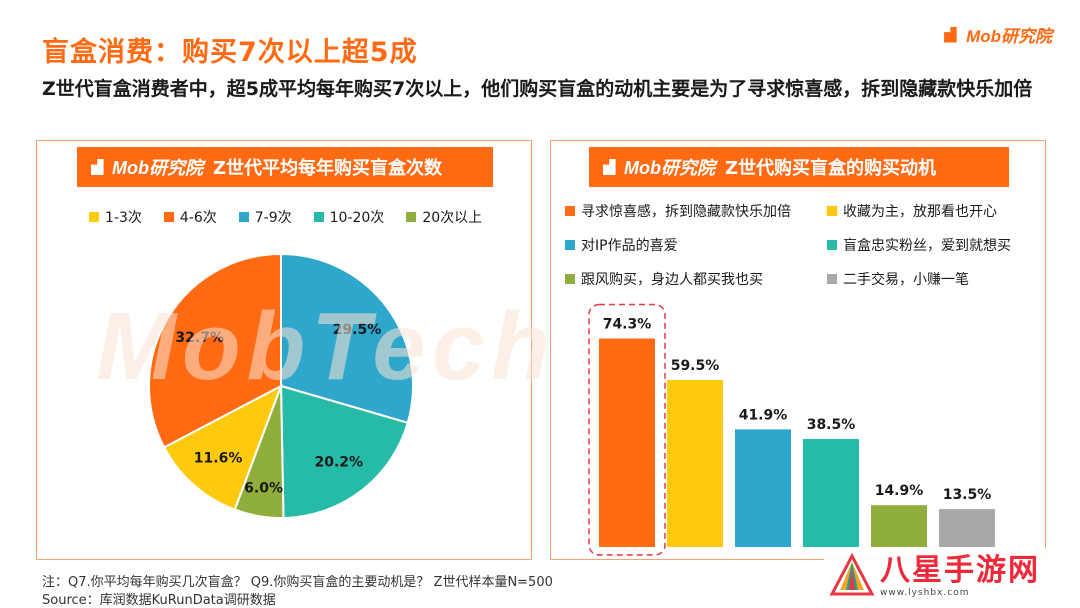  I want to click on bar-legend-item-4: 跟风购买，身边人都买我也买, so click(696, 279).